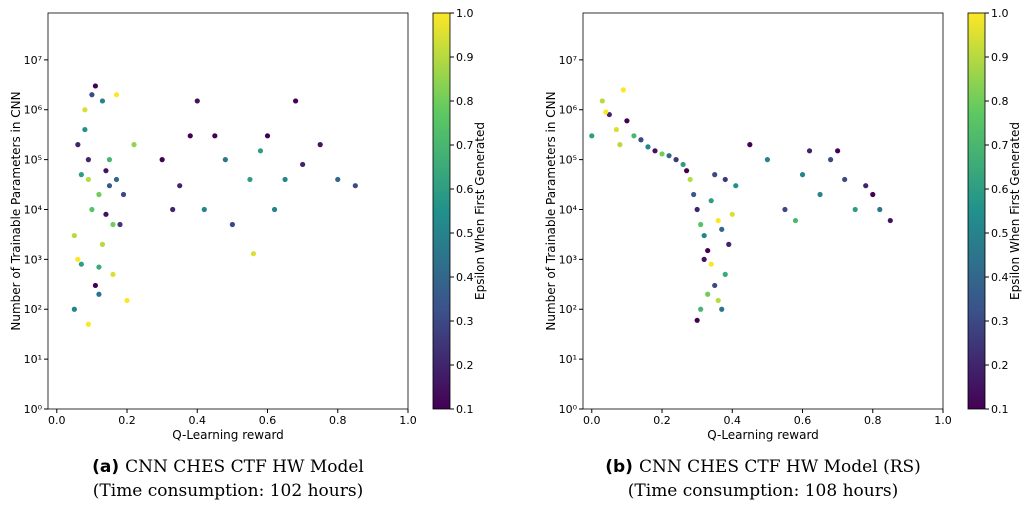 The image size is (1035, 512). What do you see at coordinates (268, 420) in the screenshot?
I see `x-tick-label: 0.6` at bounding box center [268, 420].